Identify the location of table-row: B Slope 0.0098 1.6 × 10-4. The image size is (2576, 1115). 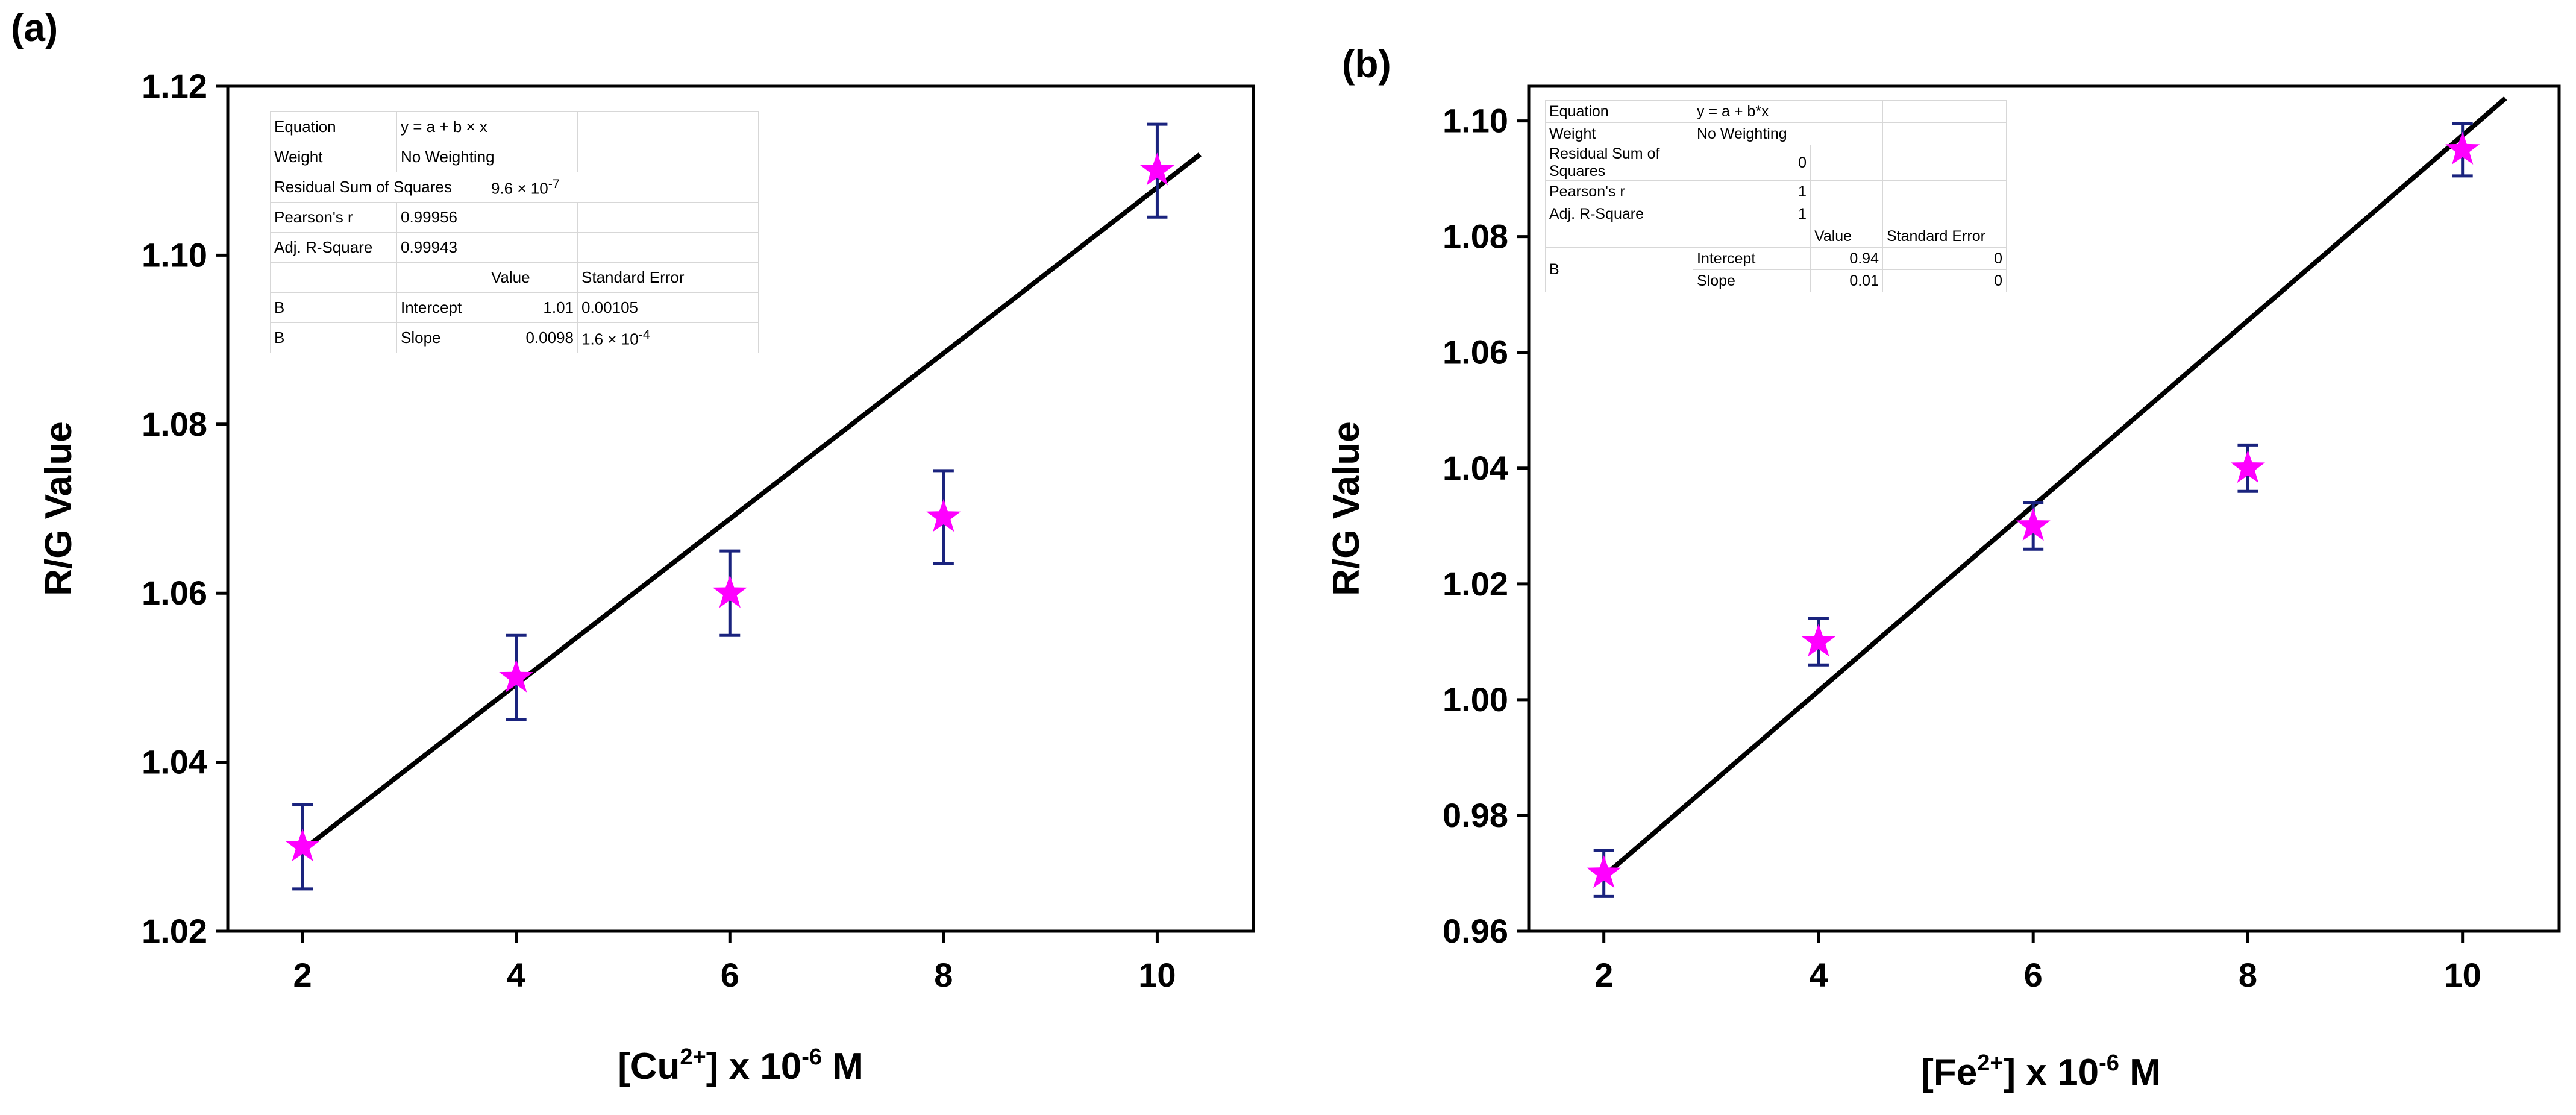
(514, 337).